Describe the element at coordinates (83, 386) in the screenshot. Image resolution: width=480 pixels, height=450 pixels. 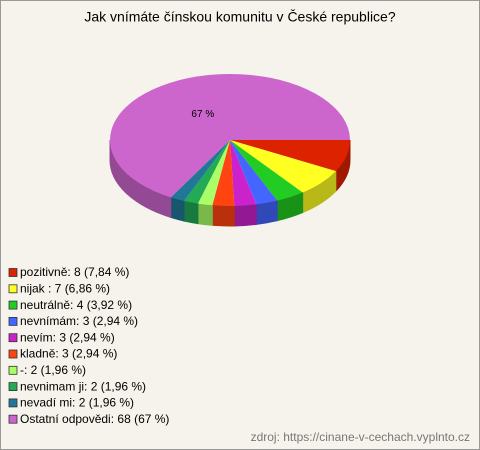
I see `legend-label: nevnimam ji: 2 (1,96 %)` at that location.